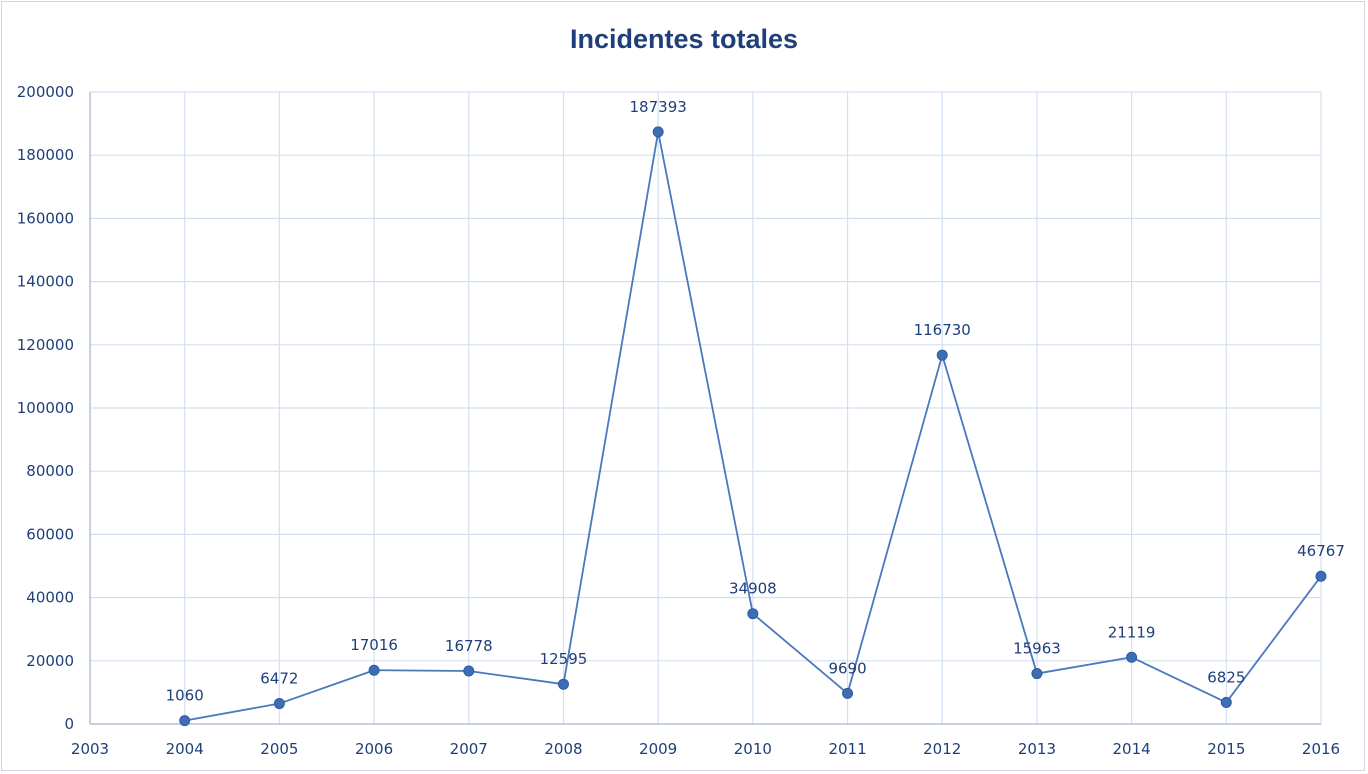  What do you see at coordinates (658, 749) in the screenshot?
I see `x-tick-label: 2009` at bounding box center [658, 749].